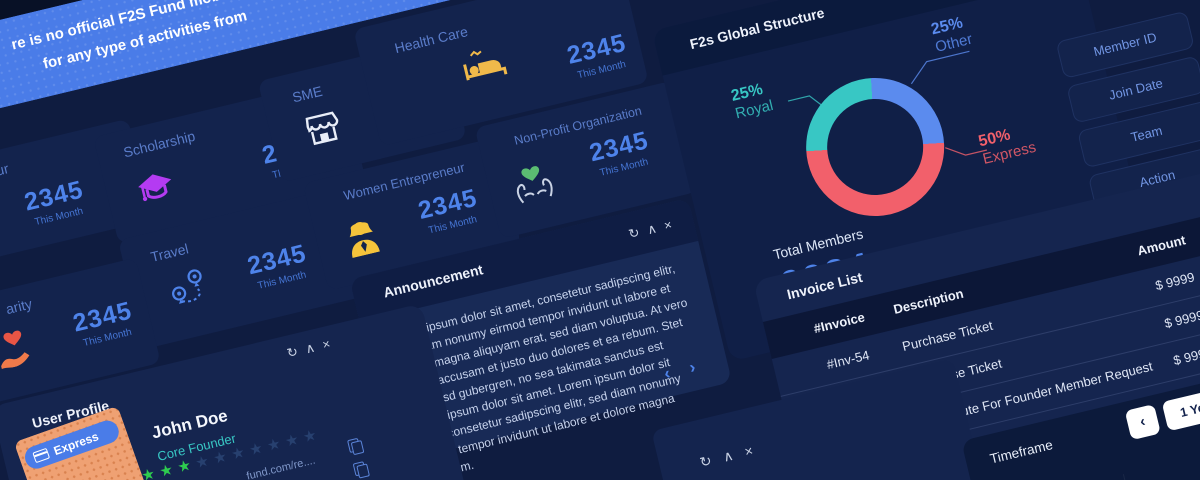 The height and width of the screenshot is (480, 1200). I want to click on badge-label: Express, so click(76, 443).